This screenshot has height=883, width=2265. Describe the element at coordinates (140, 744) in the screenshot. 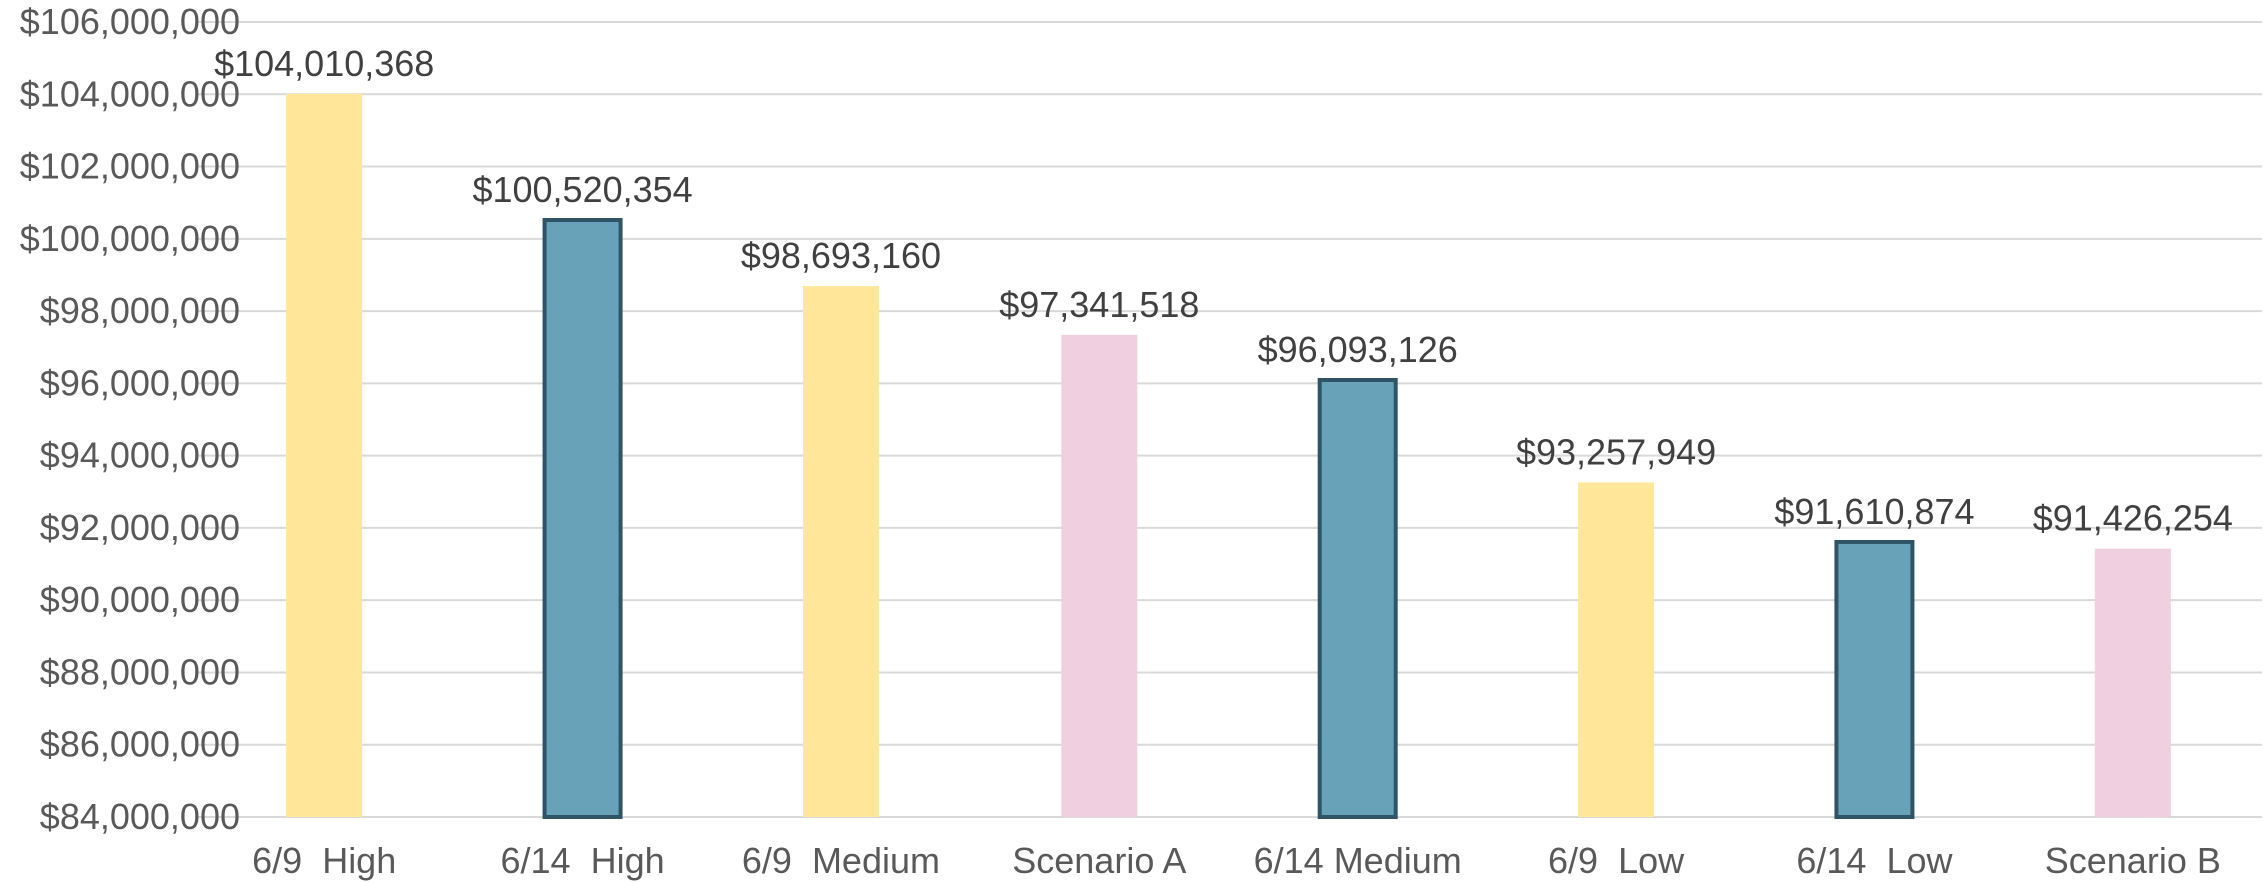

I see `y-tick-label: $86,000,000` at that location.